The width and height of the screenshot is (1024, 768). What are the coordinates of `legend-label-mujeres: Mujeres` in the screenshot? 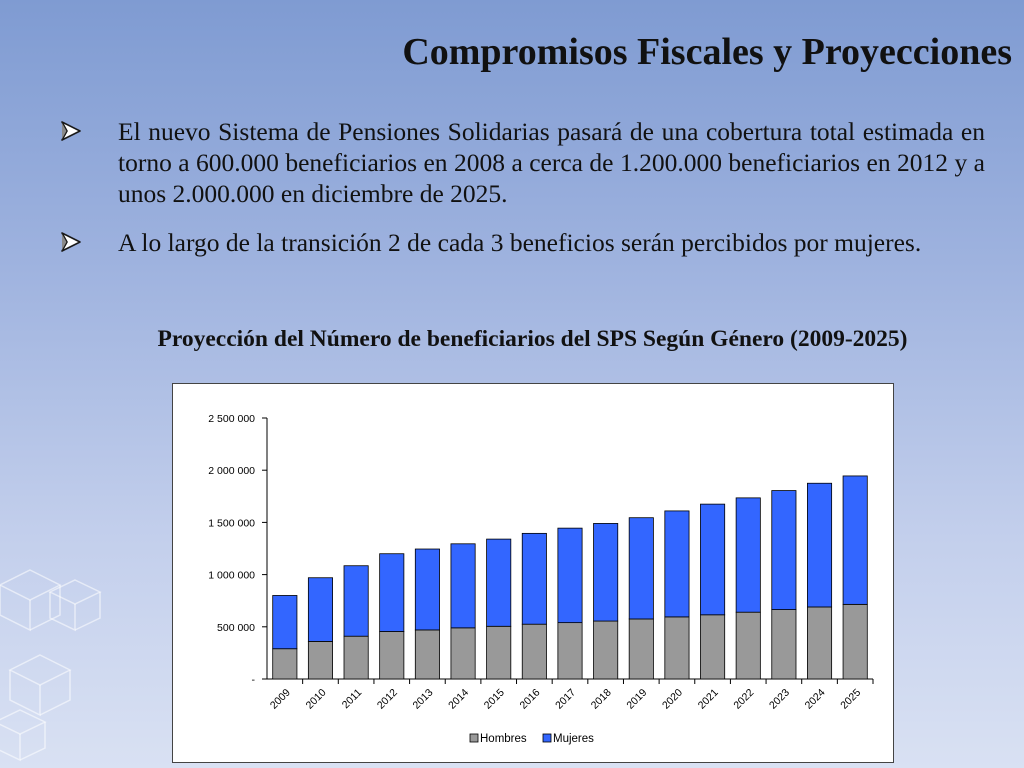 It's located at (573, 739).